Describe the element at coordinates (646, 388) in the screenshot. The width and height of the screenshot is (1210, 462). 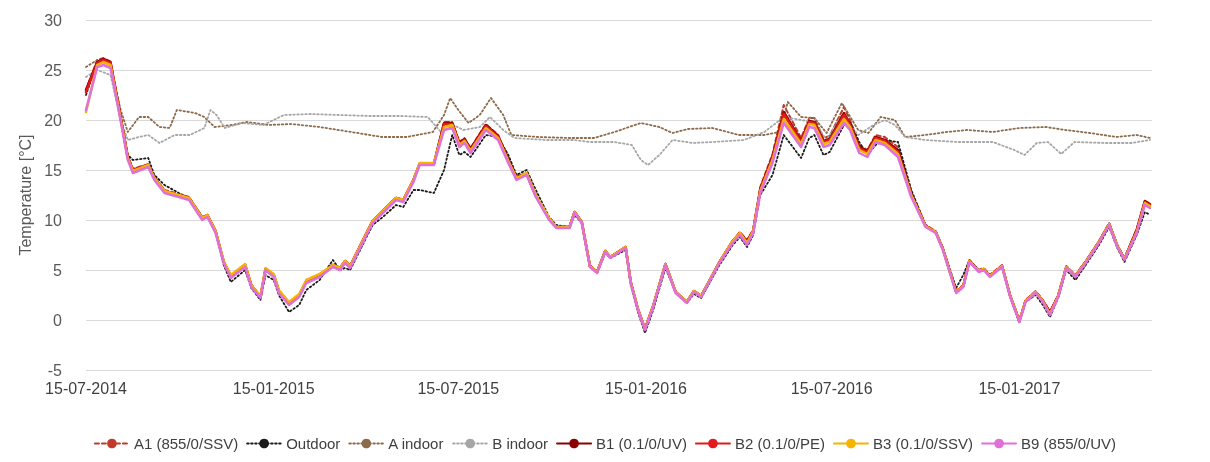
I see `x-tick-label: 15-01-2016` at that location.